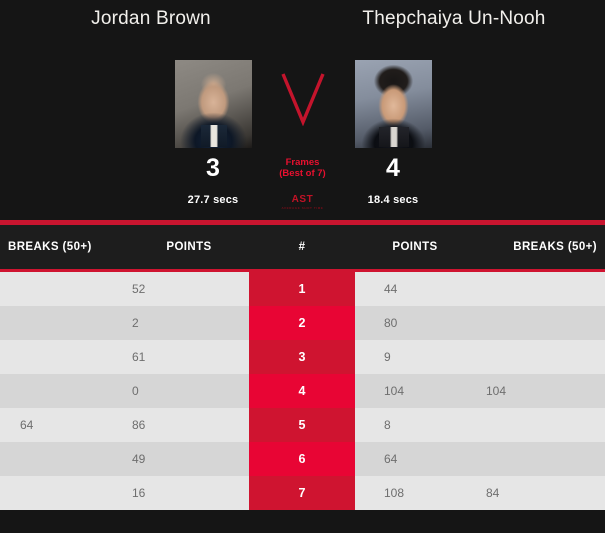 The height and width of the screenshot is (533, 605). Describe the element at coordinates (135, 323) in the screenshot. I see `cell-points-left: 2` at that location.